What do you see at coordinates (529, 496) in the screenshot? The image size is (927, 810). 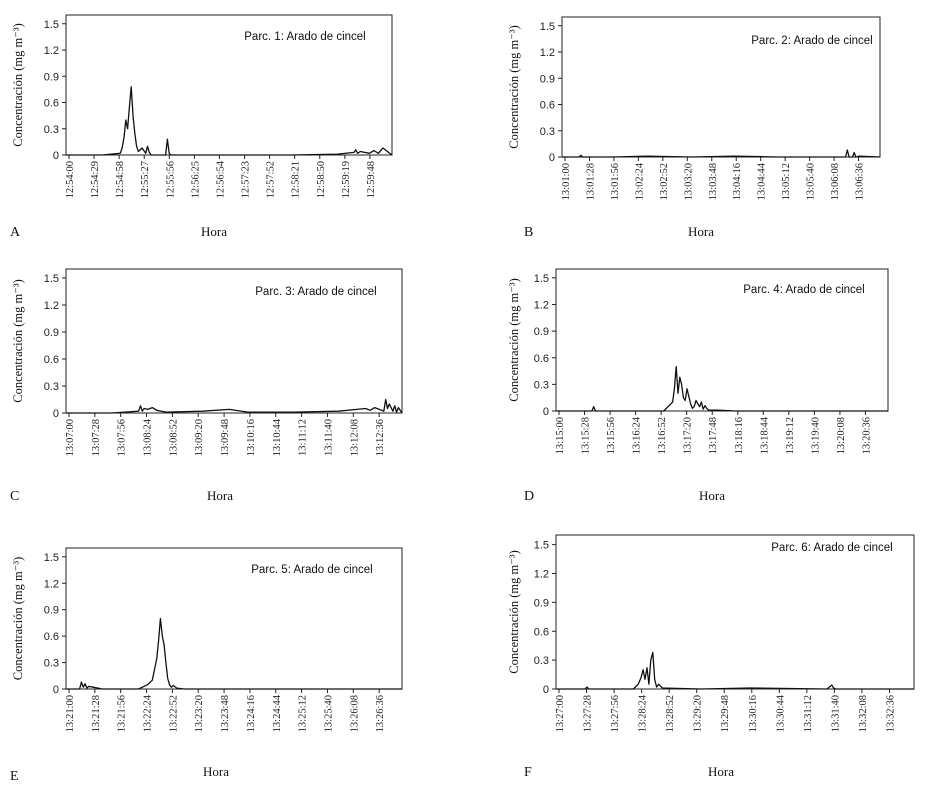 I see `panel-letter: D` at bounding box center [529, 496].